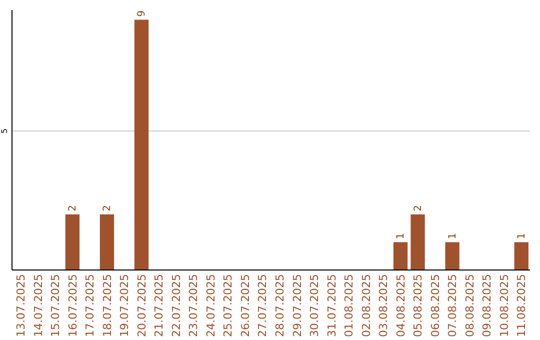 The height and width of the screenshot is (340, 540). I want to click on x-tick-label: 24.07.2025, so click(211, 305).